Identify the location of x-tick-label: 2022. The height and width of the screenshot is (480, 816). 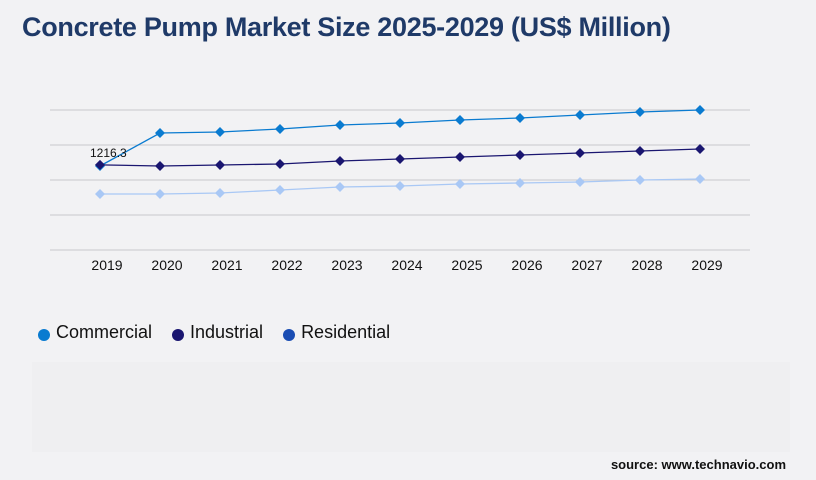
(286, 265).